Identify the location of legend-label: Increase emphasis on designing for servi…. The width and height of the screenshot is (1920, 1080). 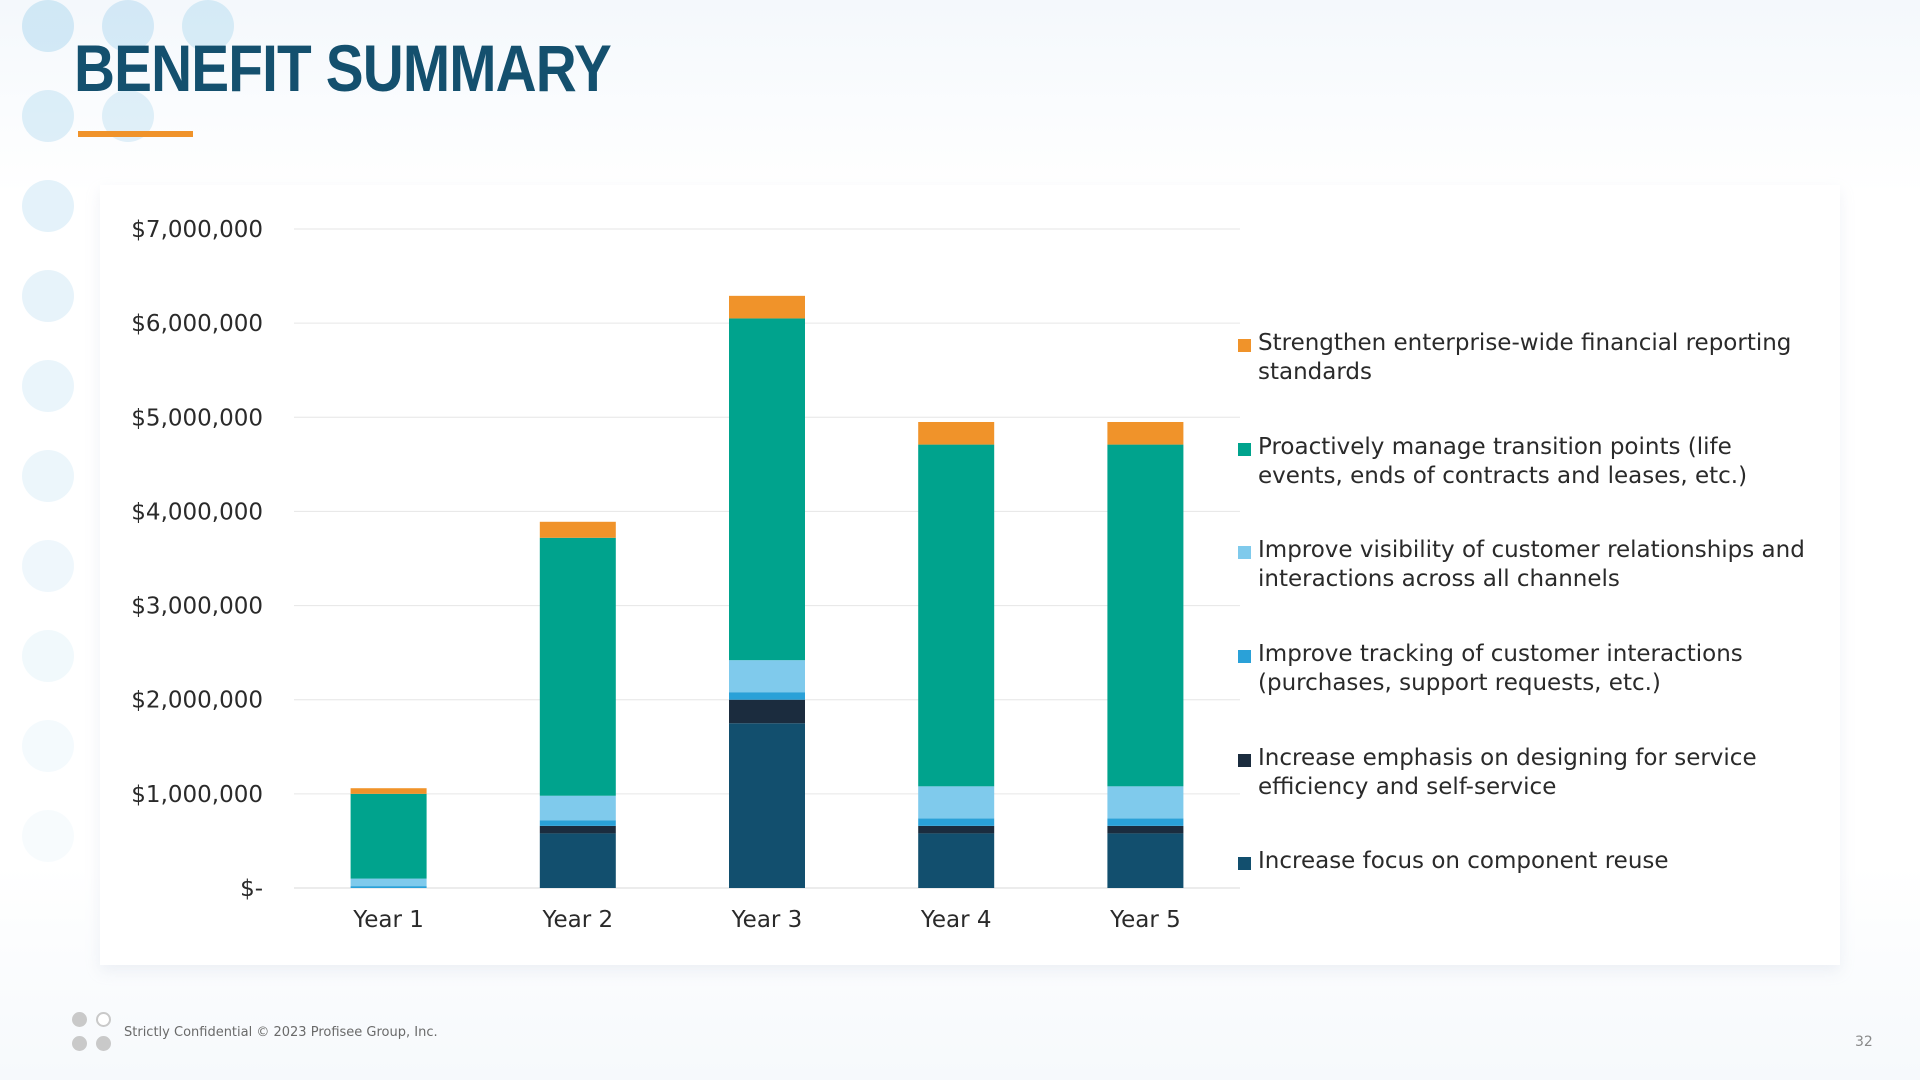
(1507, 772).